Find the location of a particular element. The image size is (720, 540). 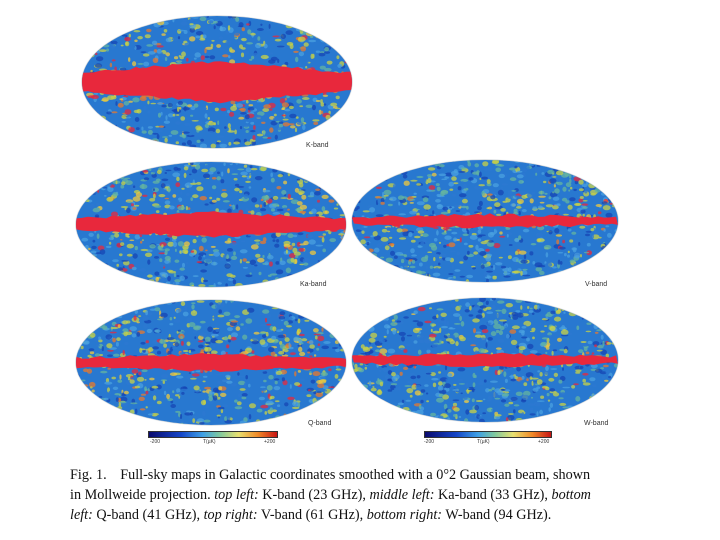

sky-map-q-band is located at coordinates (211, 362).